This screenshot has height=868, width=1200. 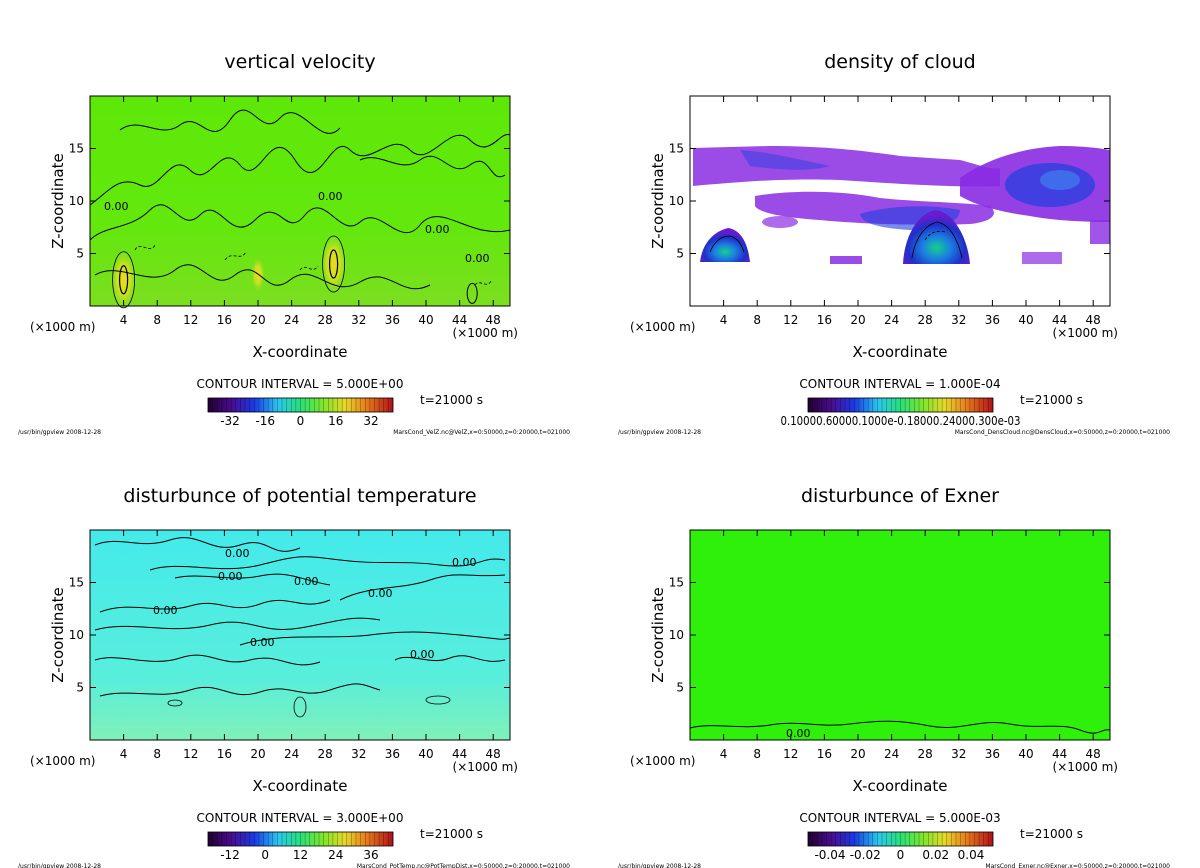 I want to click on colorbar-tick-label: -12, so click(x=230, y=855).